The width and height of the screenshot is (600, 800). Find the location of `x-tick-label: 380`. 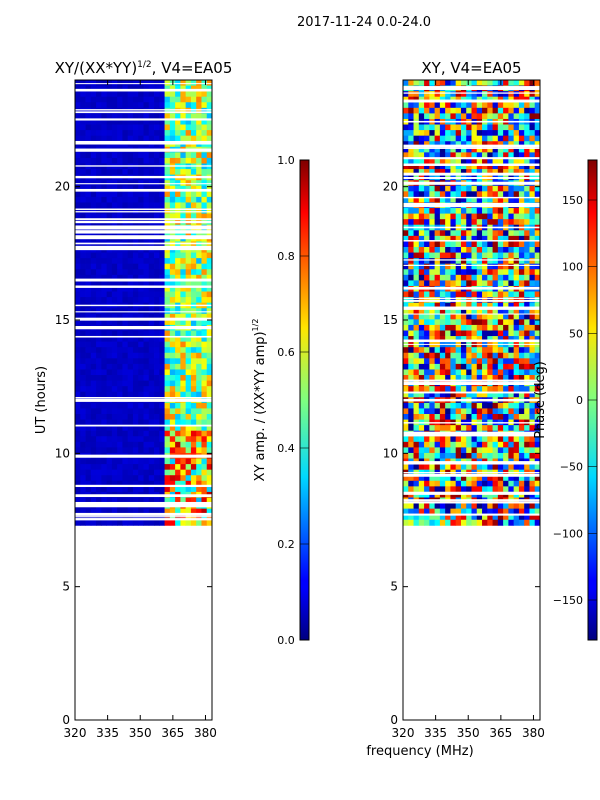

x-tick-label: 380 is located at coordinates (205, 733).